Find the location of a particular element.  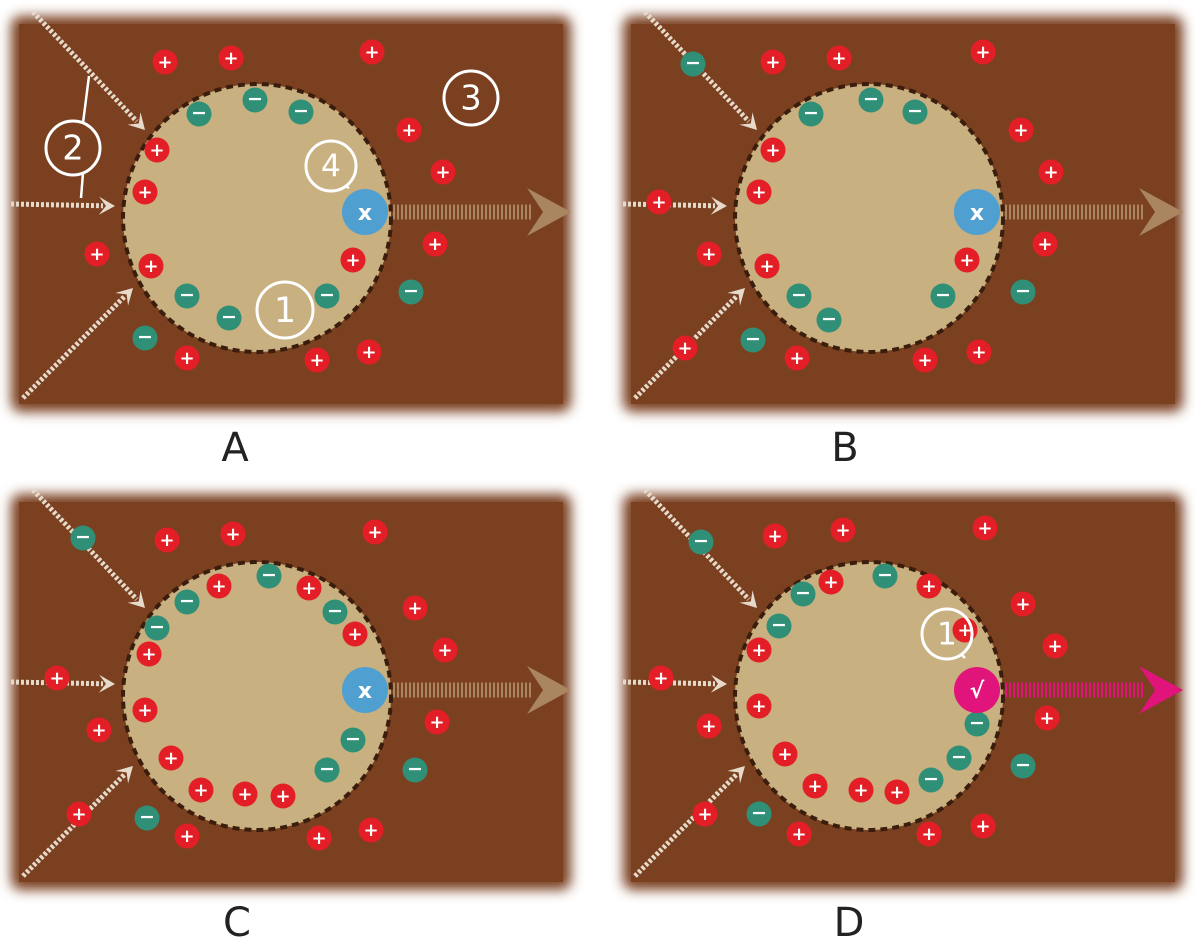

callout-incoming-arrows: 2 is located at coordinates (73, 137).